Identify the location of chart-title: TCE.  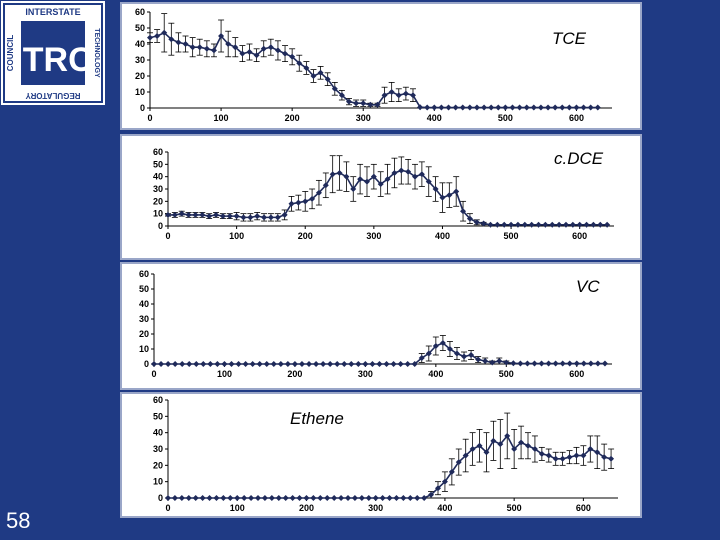
(569, 38).